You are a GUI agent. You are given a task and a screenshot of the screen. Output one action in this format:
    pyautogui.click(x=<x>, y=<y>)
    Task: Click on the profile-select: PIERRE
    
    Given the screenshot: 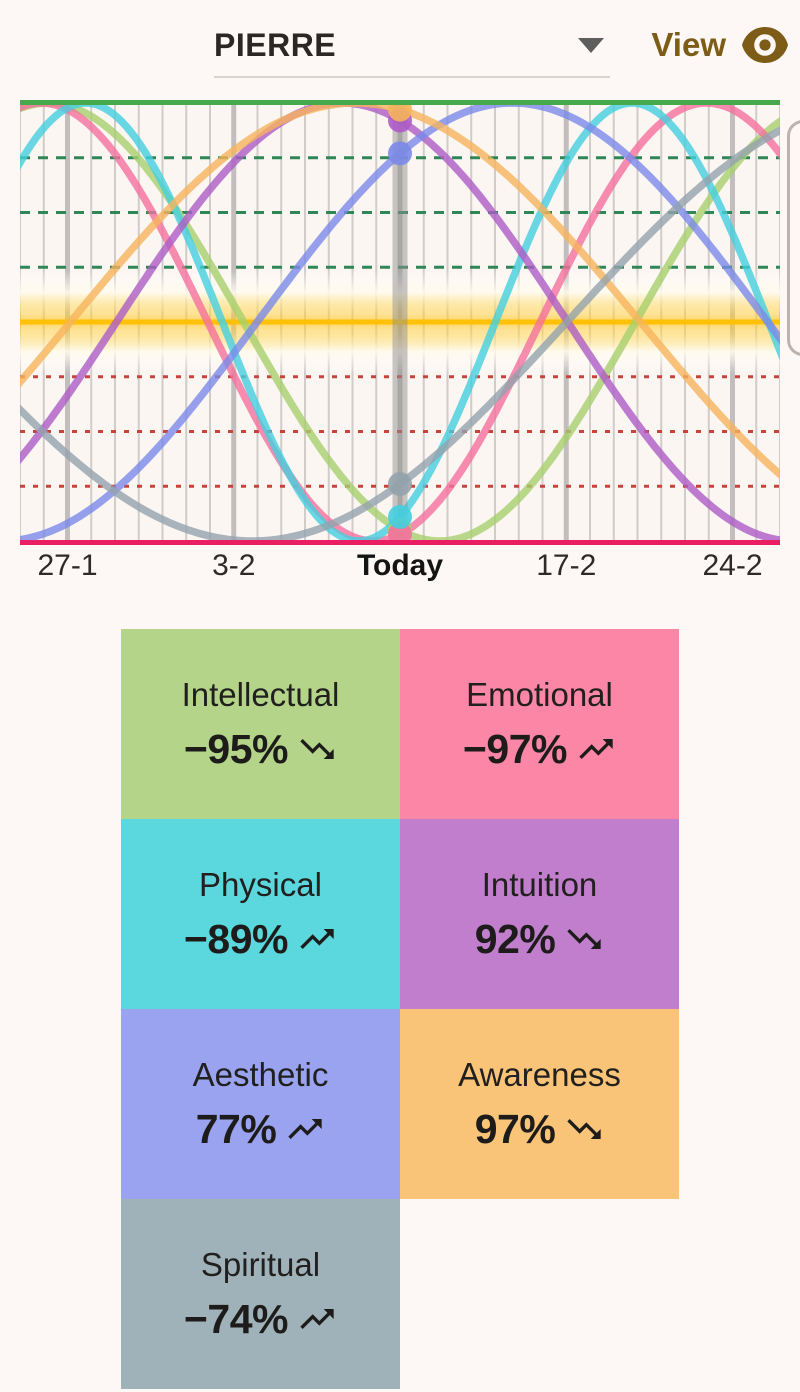 What is the action you would take?
    pyautogui.click(x=412, y=46)
    